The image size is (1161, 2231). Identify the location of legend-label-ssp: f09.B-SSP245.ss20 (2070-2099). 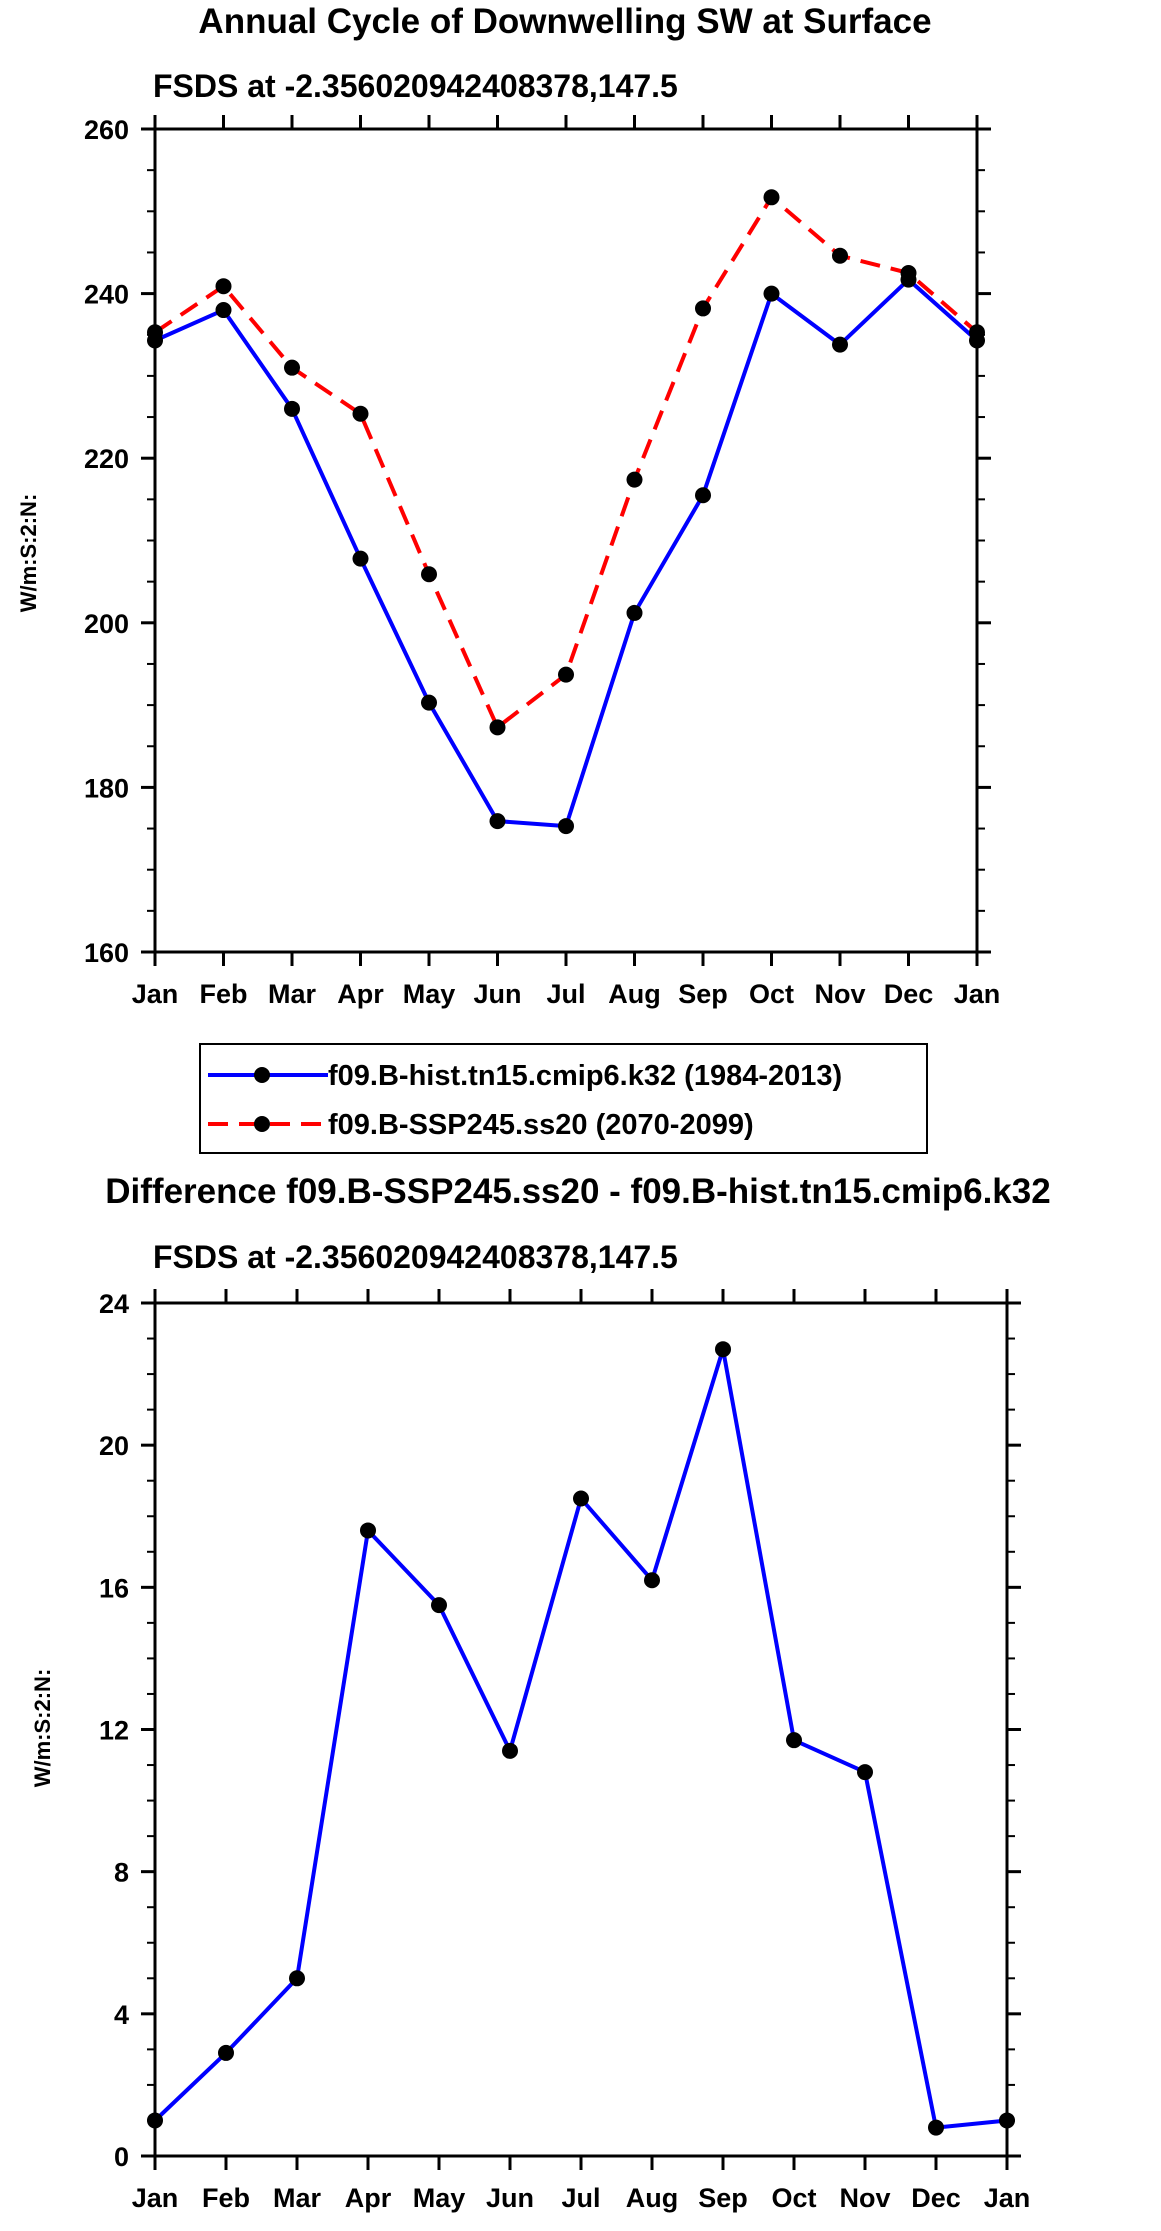
(541, 1125).